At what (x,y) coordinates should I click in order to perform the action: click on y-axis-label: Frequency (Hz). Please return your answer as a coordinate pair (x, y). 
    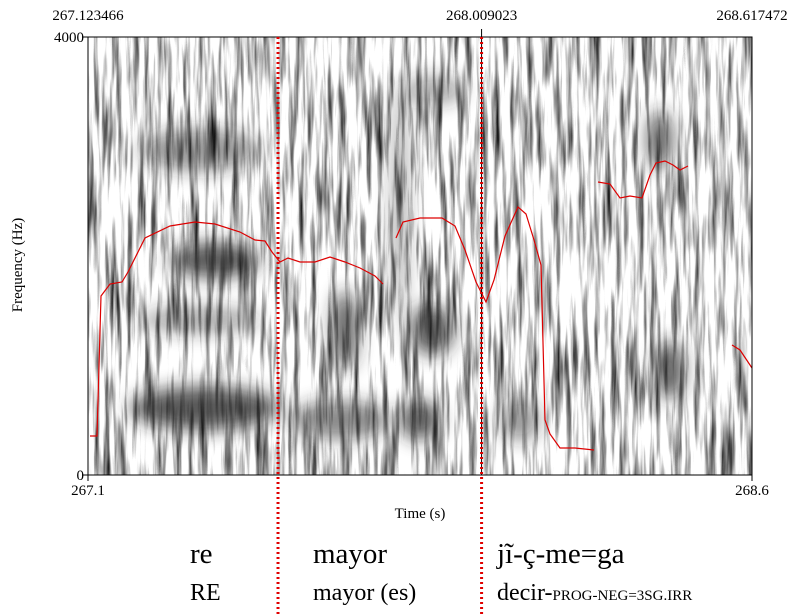
    Looking at the image, I should click on (18, 265).